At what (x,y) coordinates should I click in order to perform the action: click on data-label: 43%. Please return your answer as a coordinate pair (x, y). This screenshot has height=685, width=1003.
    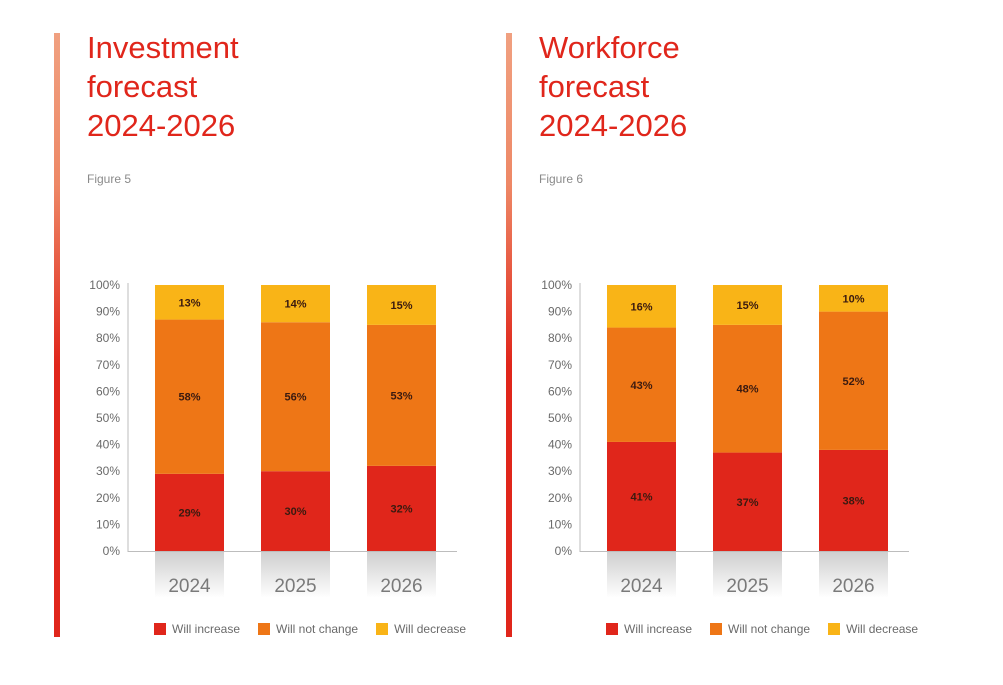
    Looking at the image, I should click on (641, 386).